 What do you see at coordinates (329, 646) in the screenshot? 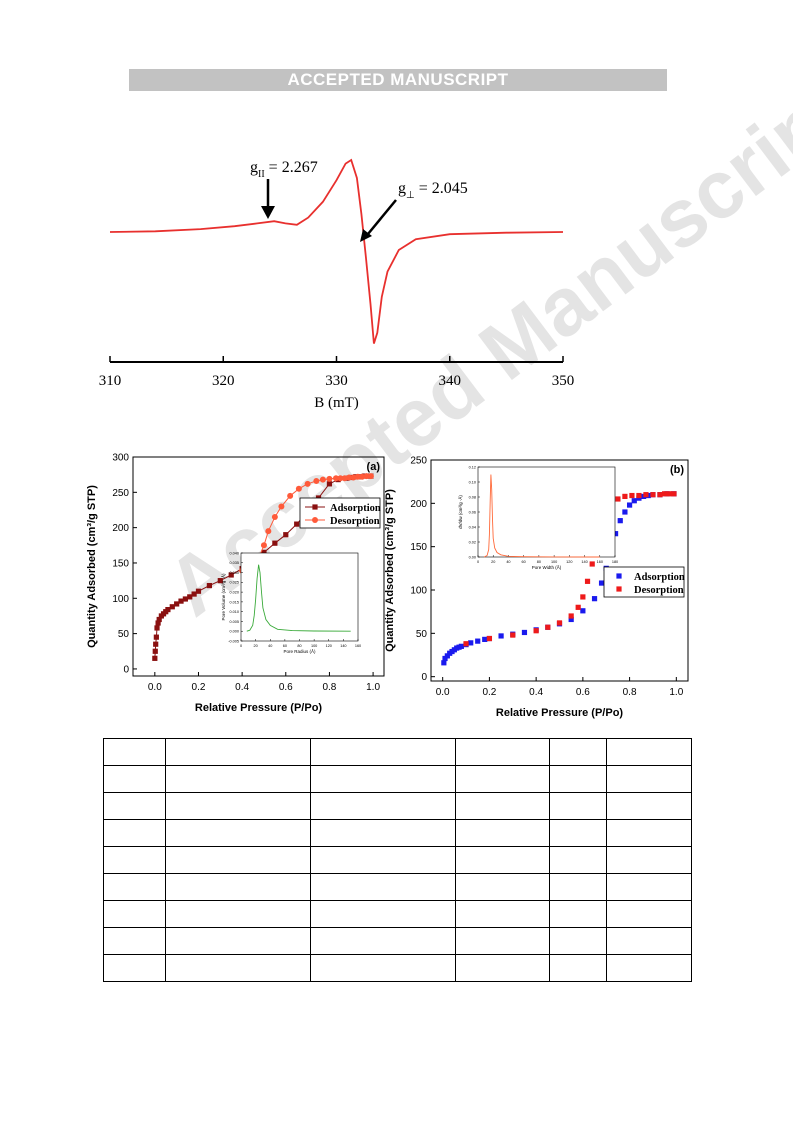
I see `inset-x-tick-label: 120` at bounding box center [329, 646].